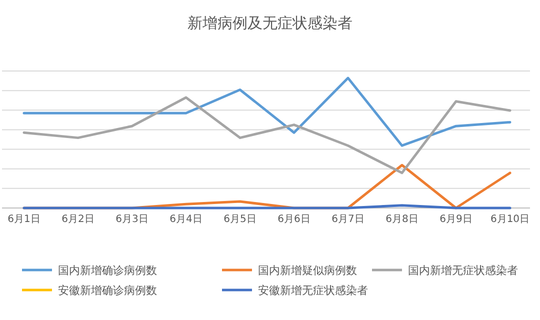 The width and height of the screenshot is (540, 320). Describe the element at coordinates (313, 290) in the screenshot. I see `legend-label: 安徽新增无症状感染者` at that location.